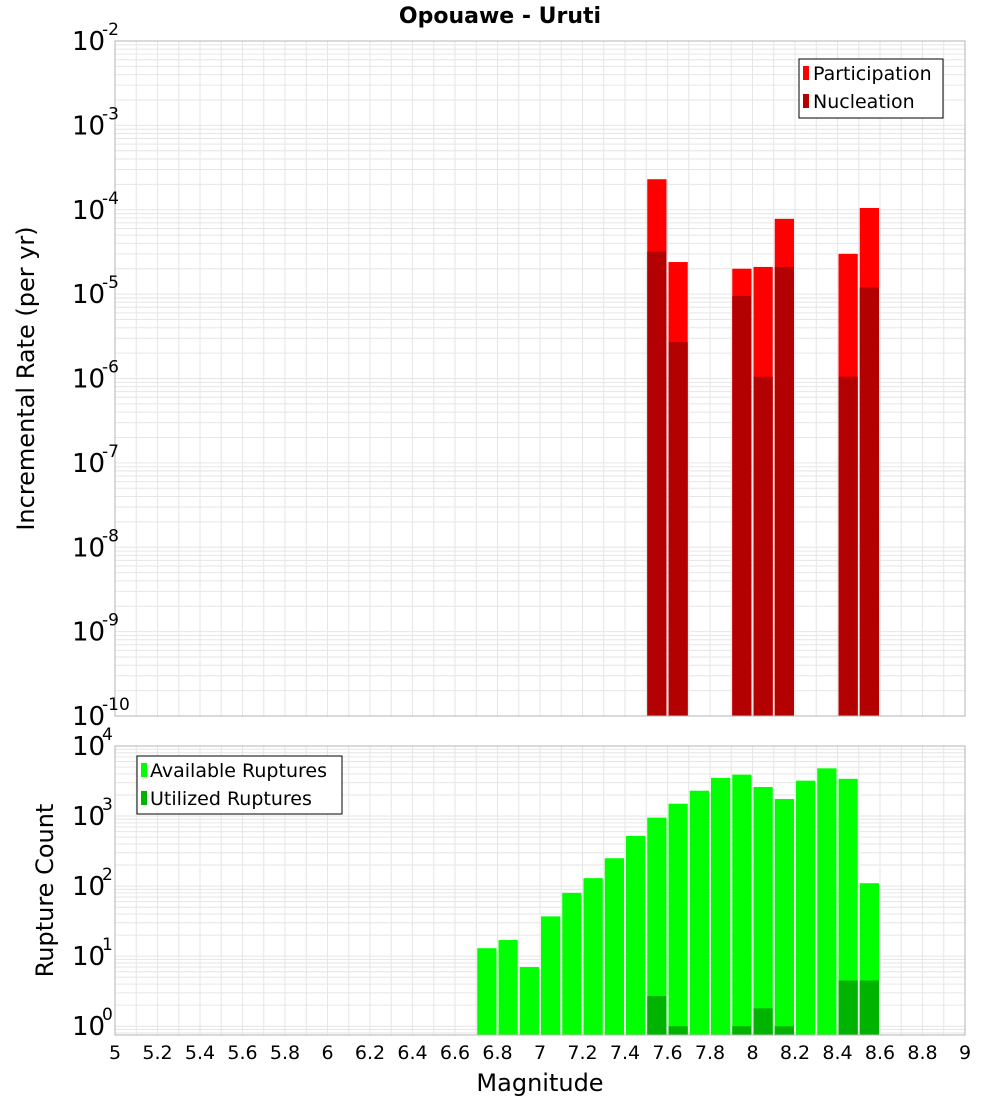 The width and height of the screenshot is (1000, 1104). What do you see at coordinates (238, 771) in the screenshot?
I see `available-legend-label: Available Ruptures` at bounding box center [238, 771].